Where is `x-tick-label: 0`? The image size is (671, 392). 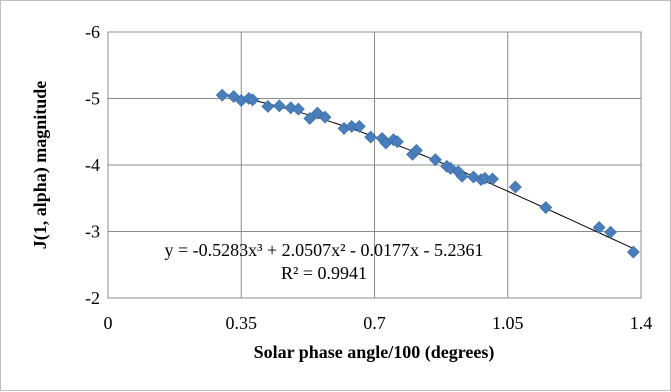 x-tick-label: 0 is located at coordinates (108, 323).